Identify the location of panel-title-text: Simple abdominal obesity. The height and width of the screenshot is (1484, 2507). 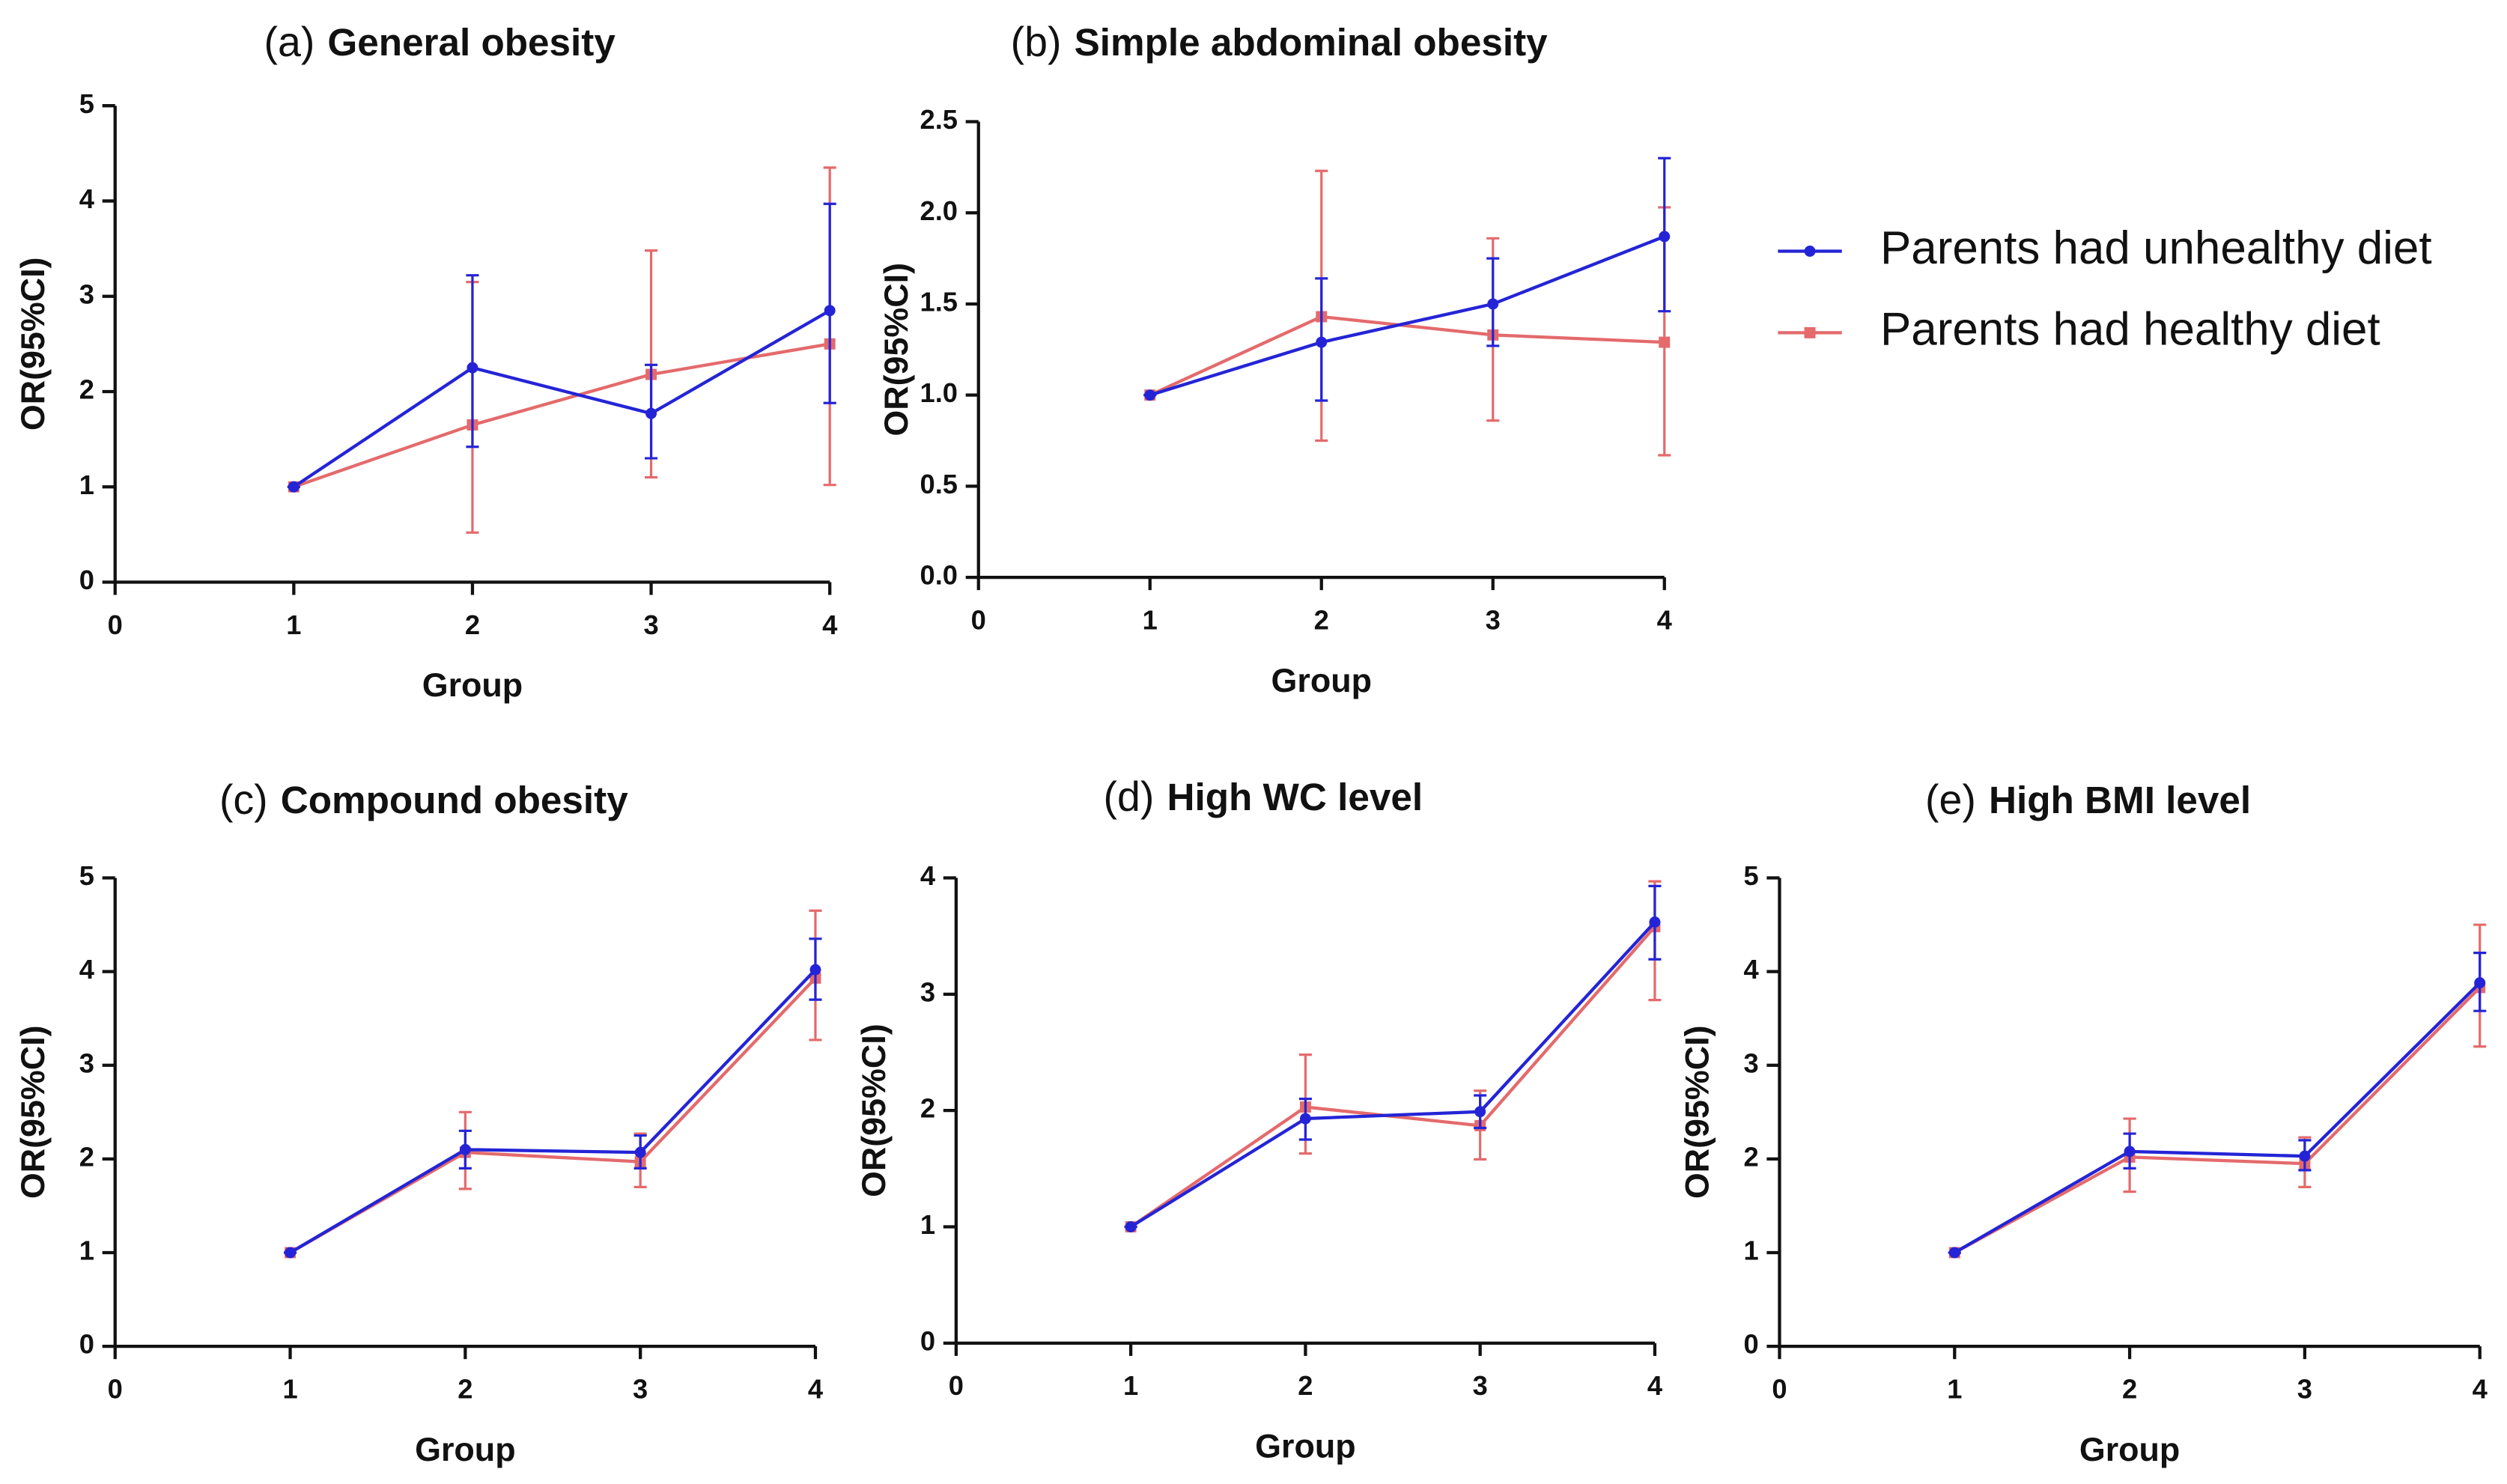
(1312, 42).